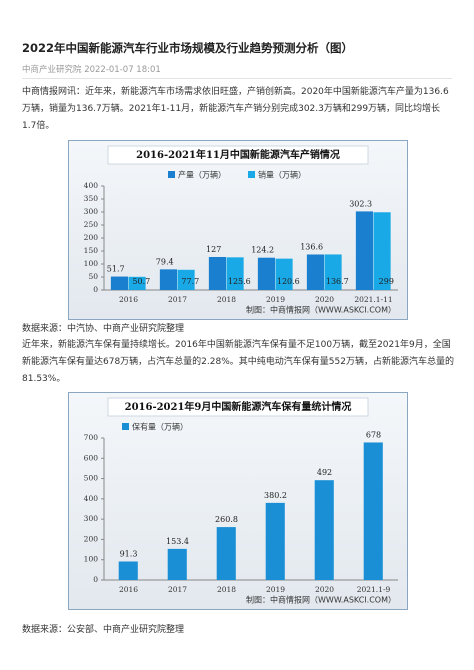 The height and width of the screenshot is (670, 474). What do you see at coordinates (103, 329) in the screenshot?
I see `source: 数据来源：中汽协、中商产业研究院整理` at bounding box center [103, 329].